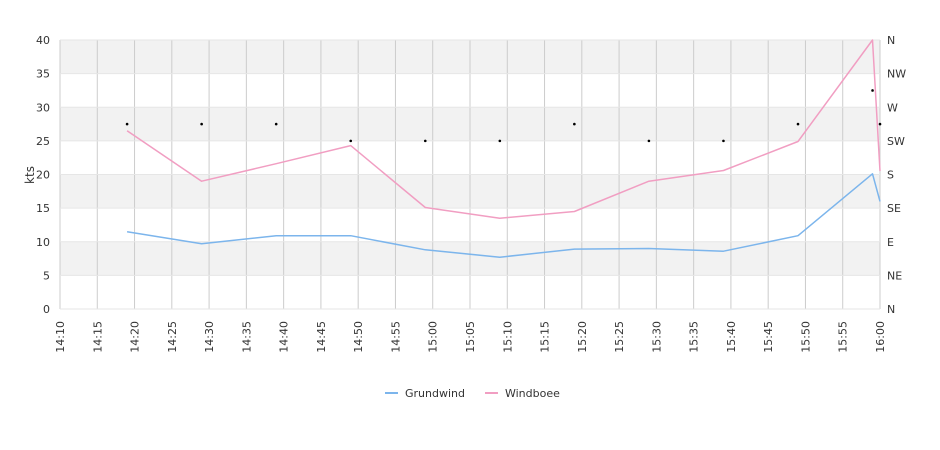 The image size is (940, 450). Describe the element at coordinates (503, 116) in the screenshot. I see `direction-markers` at that location.